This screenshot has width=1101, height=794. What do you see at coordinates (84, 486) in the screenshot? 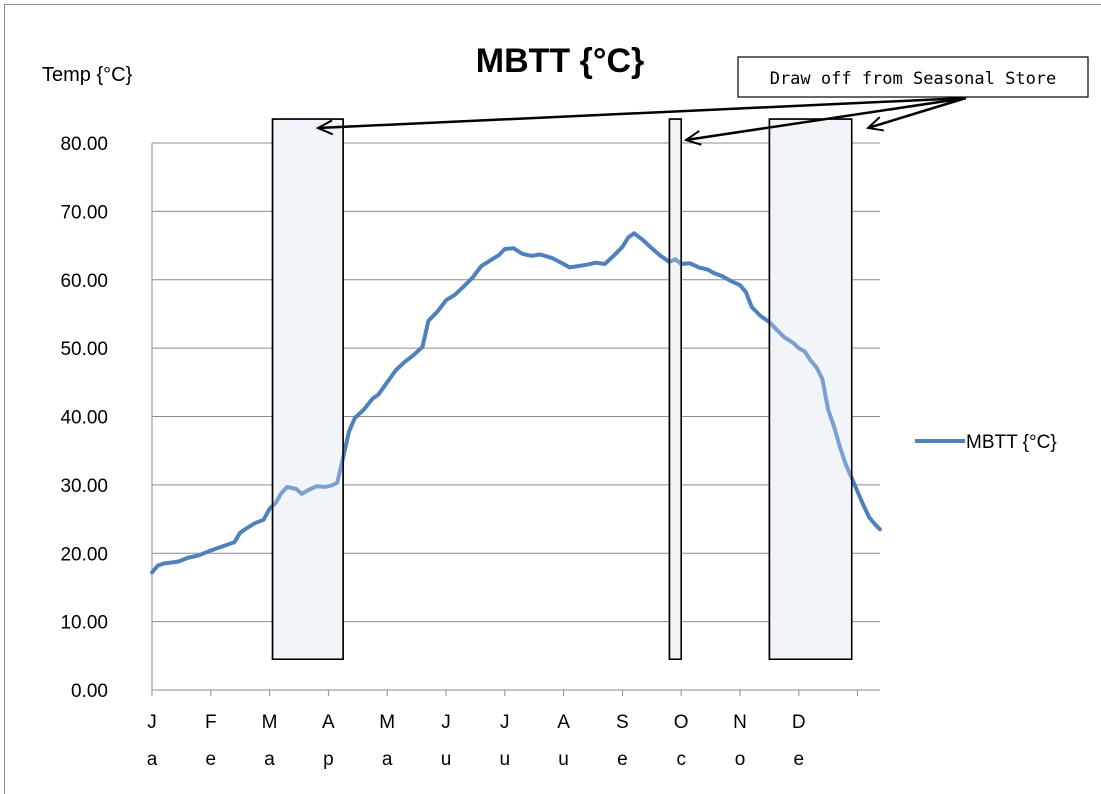
I see `y-tick-label: 30.00` at bounding box center [84, 486].